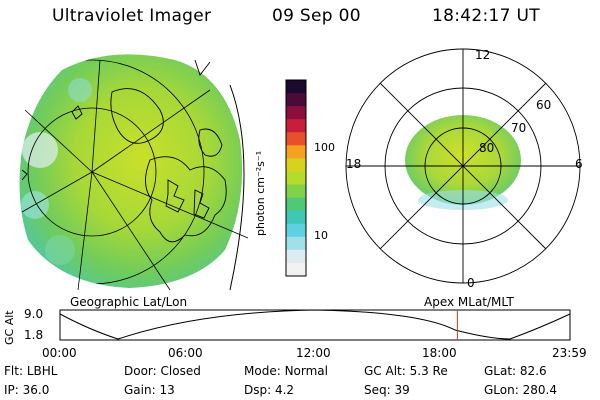  Describe the element at coordinates (132, 16) in the screenshot. I see `instrument-title: Ultraviolet Imager` at that location.